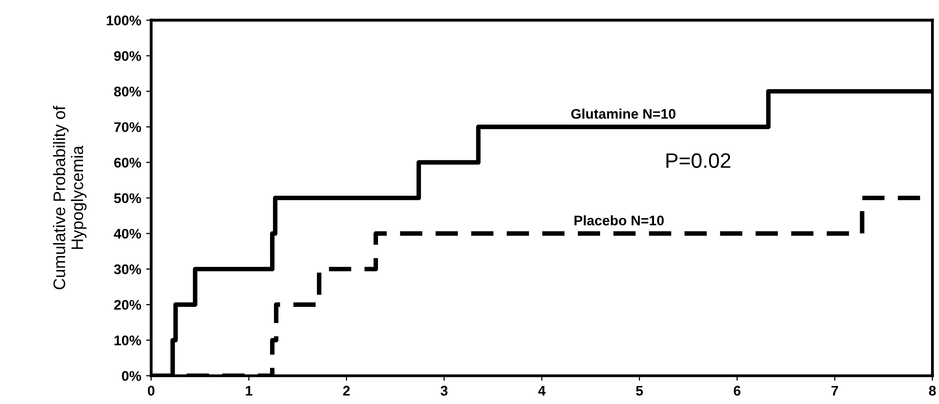  Describe the element at coordinates (128, 341) in the screenshot. I see `y-tick-label: 10%` at that location.